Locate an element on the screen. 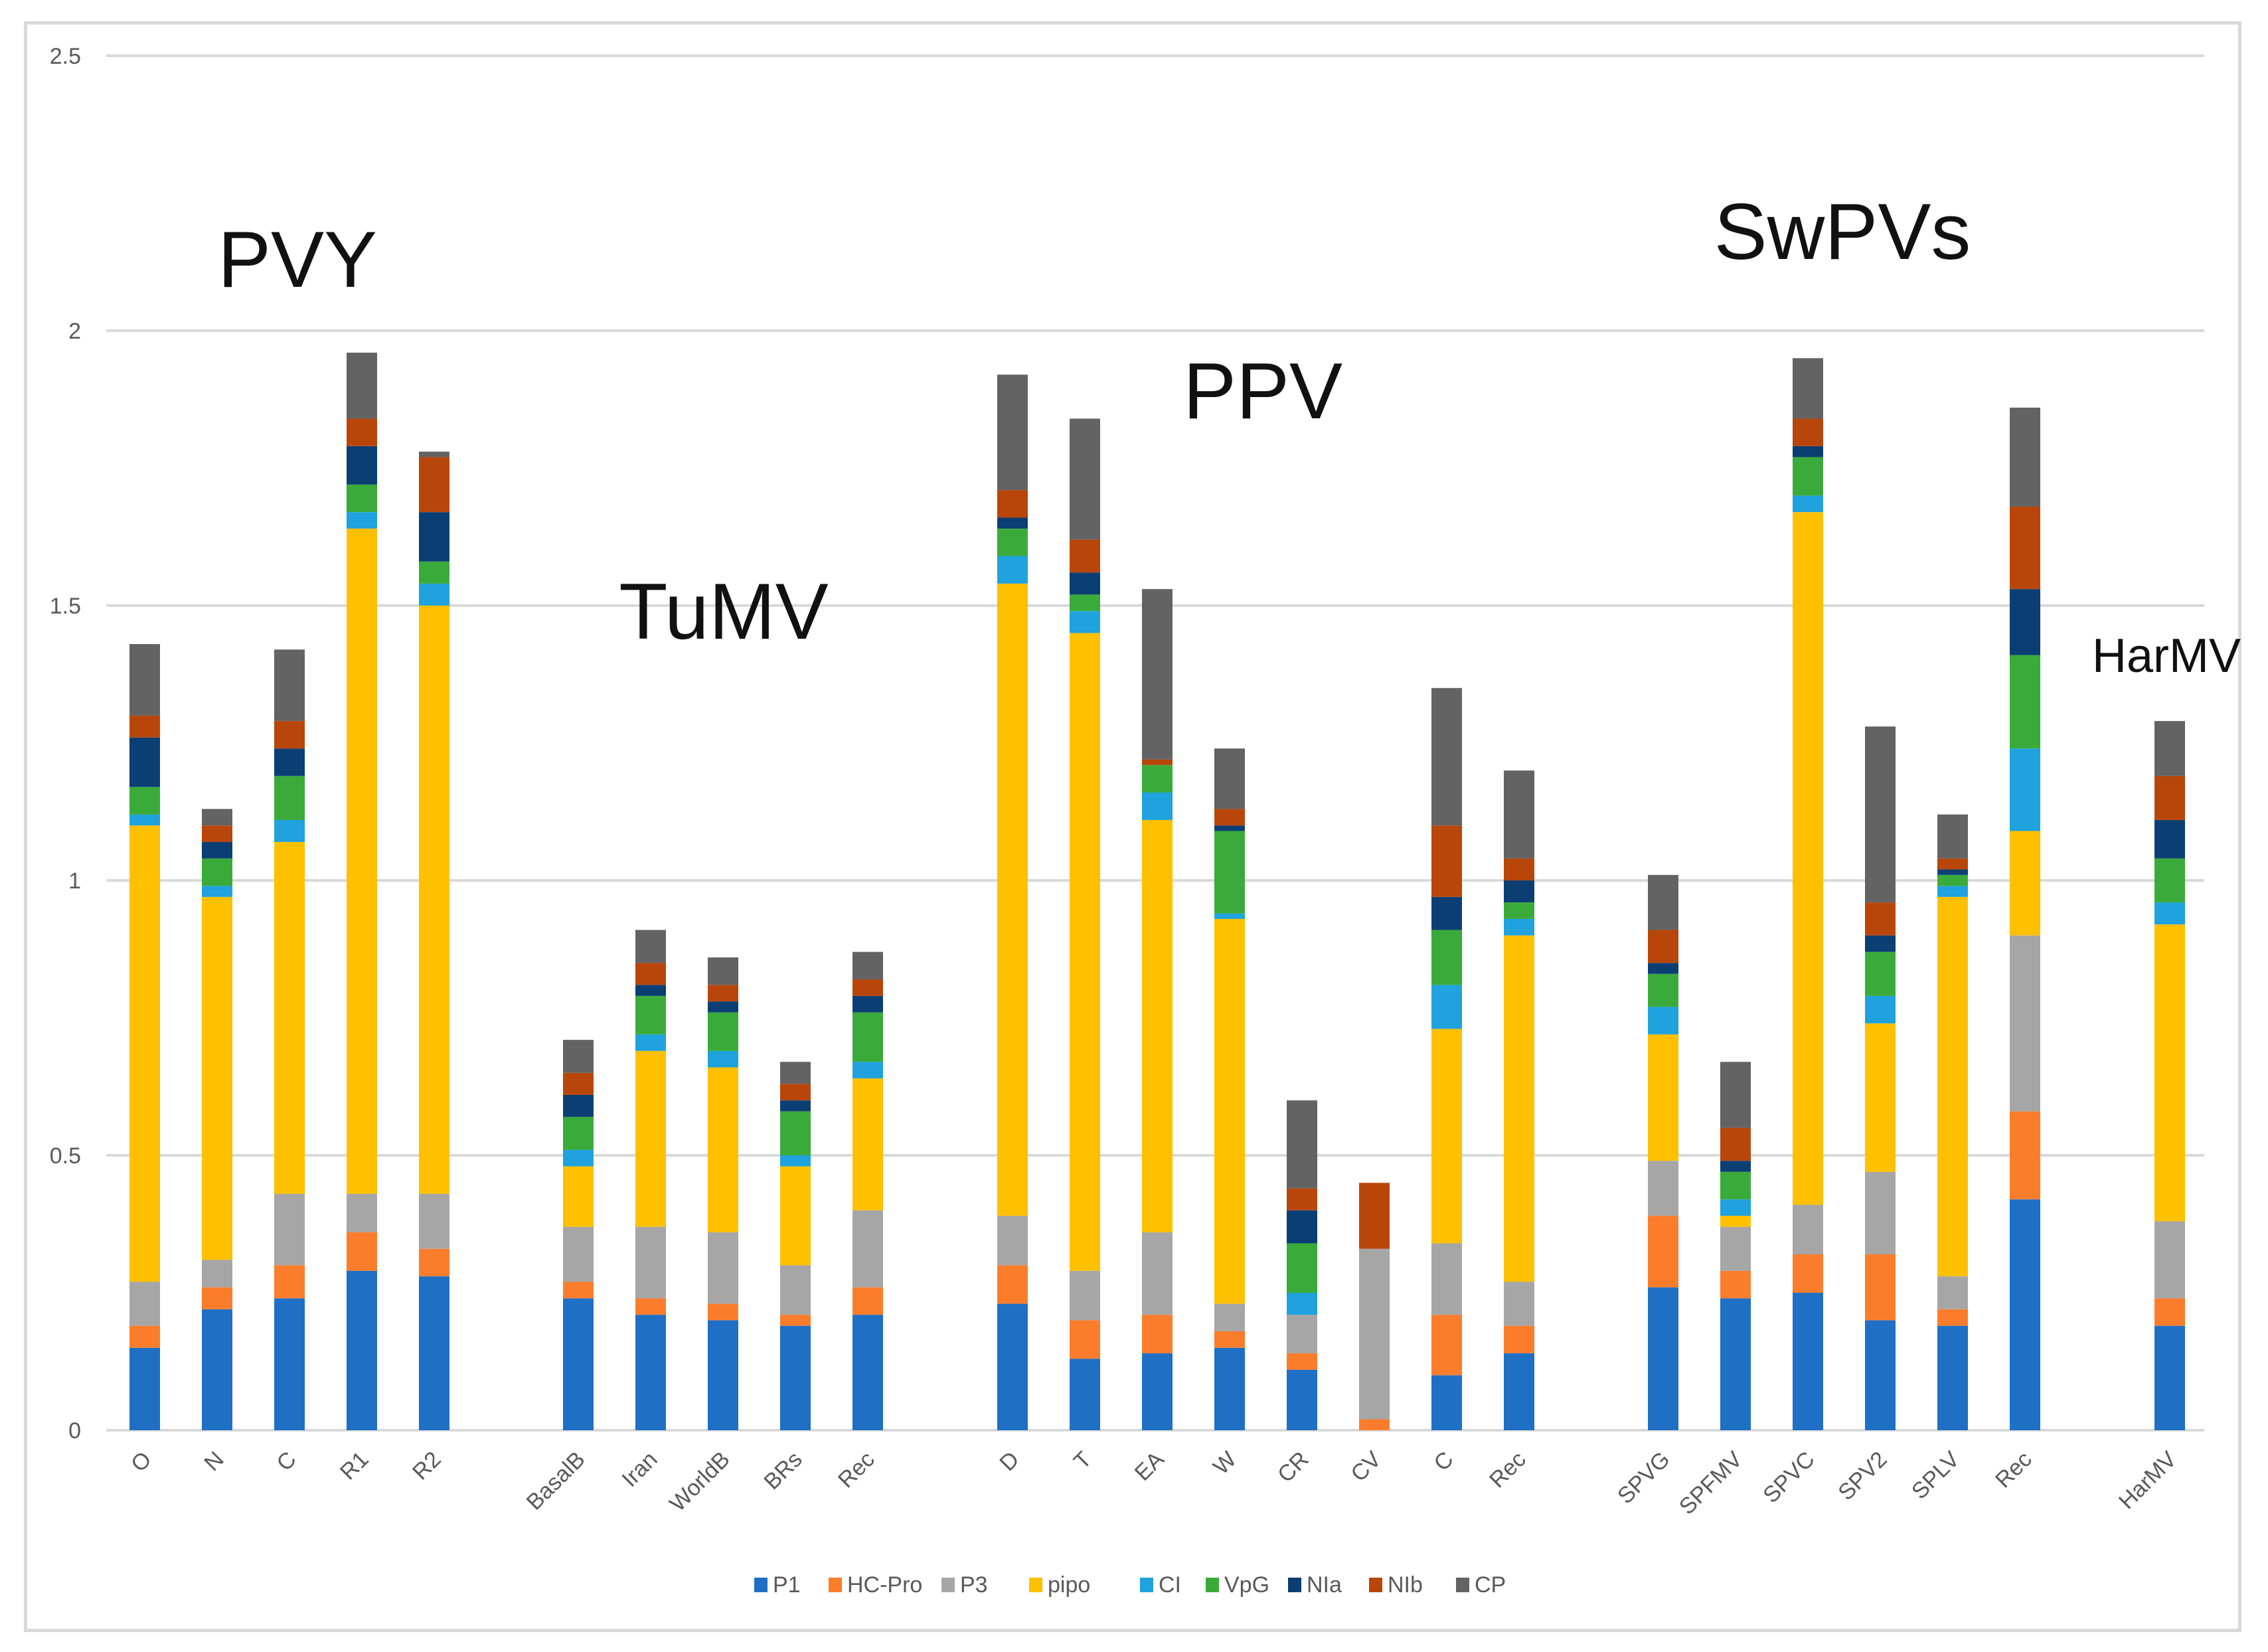 The width and height of the screenshot is (2268, 1652). x-tick-label: BasalB is located at coordinates (556, 1481).